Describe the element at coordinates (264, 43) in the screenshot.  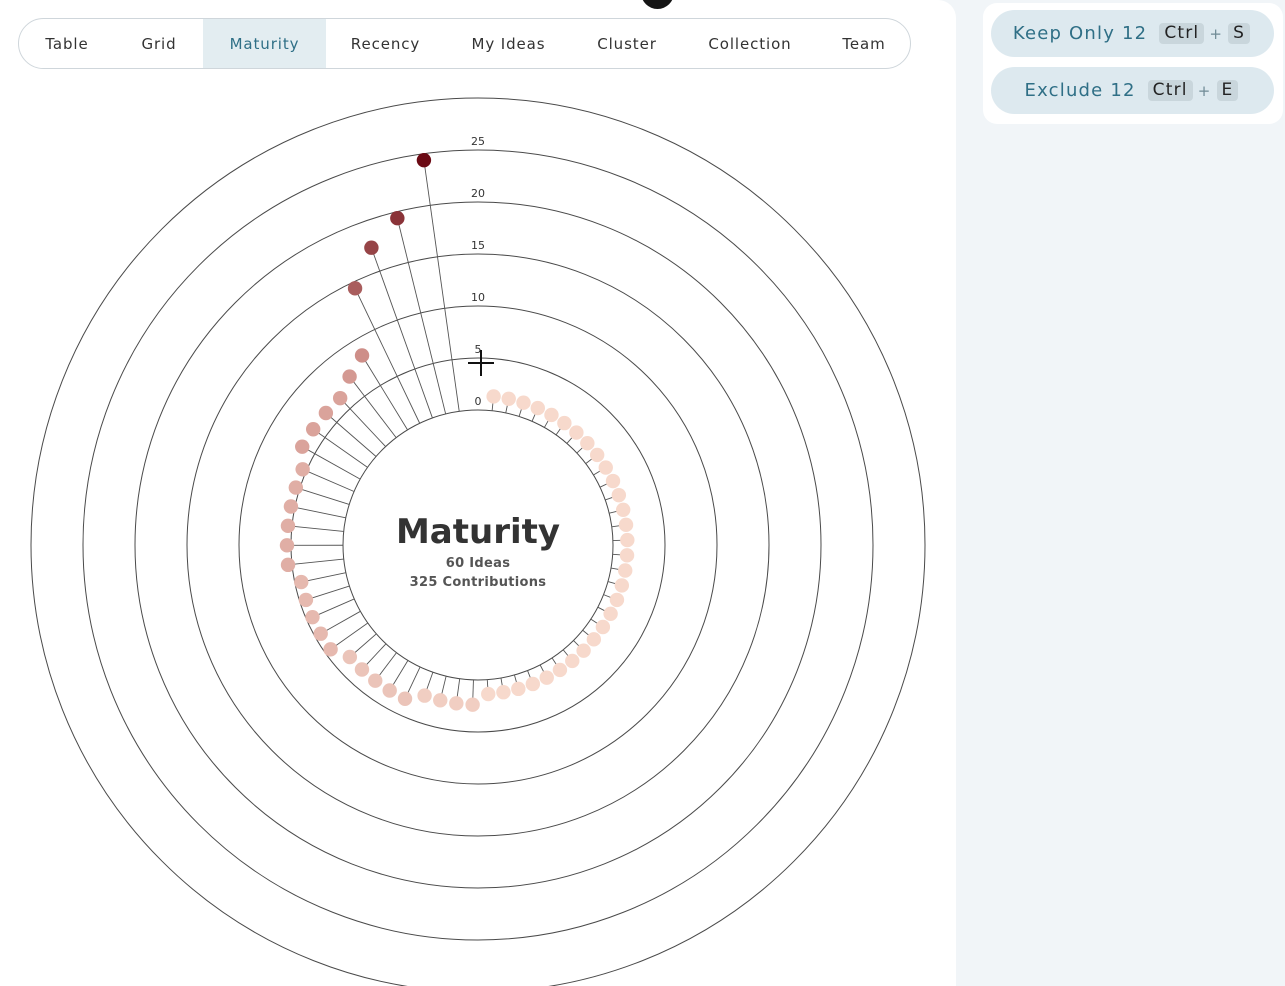
I see `tab-maturity: Maturity` at that location.